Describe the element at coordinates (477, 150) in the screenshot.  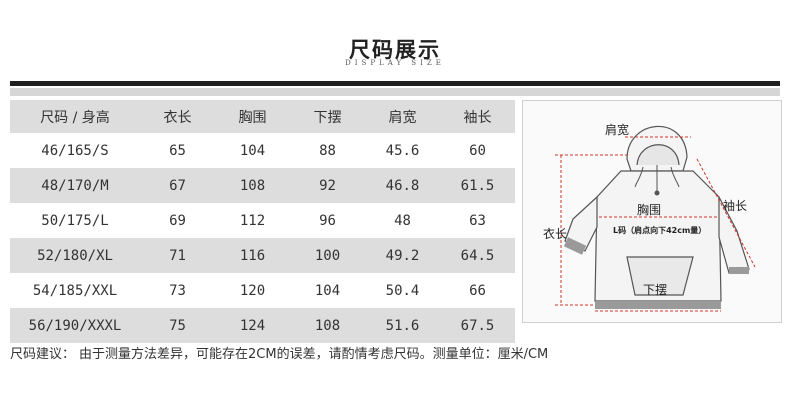
I see `table-cell: 60` at that location.